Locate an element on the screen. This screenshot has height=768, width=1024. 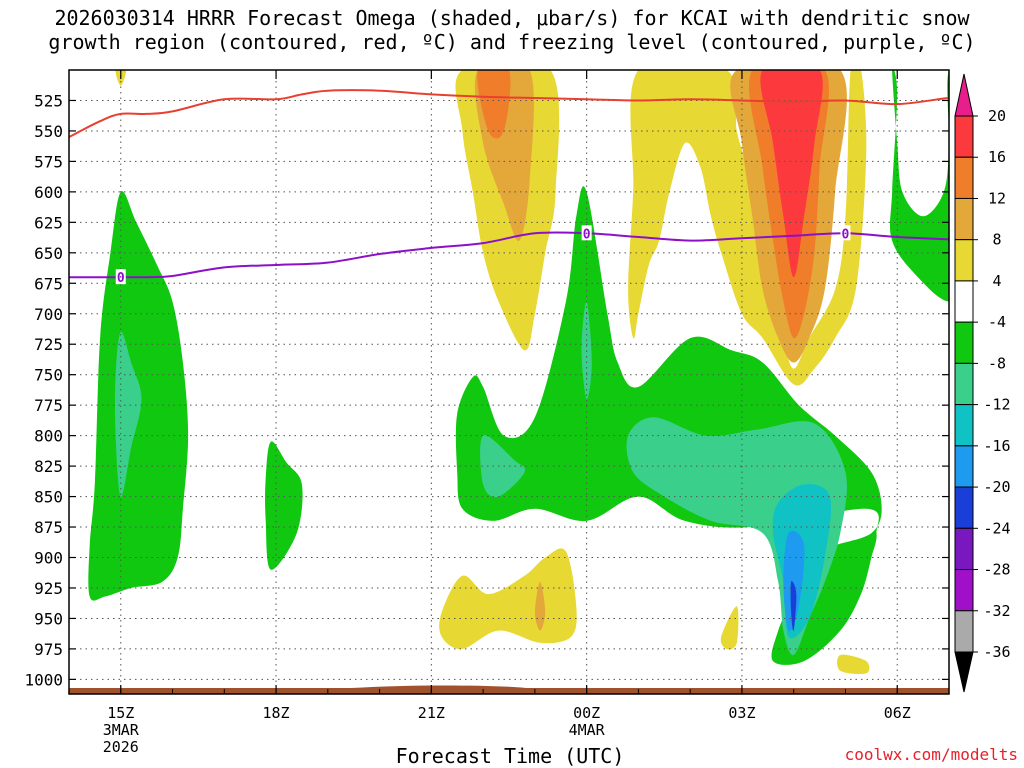
colorbar-tick-label-4: 4 is located at coordinates (996, 281).